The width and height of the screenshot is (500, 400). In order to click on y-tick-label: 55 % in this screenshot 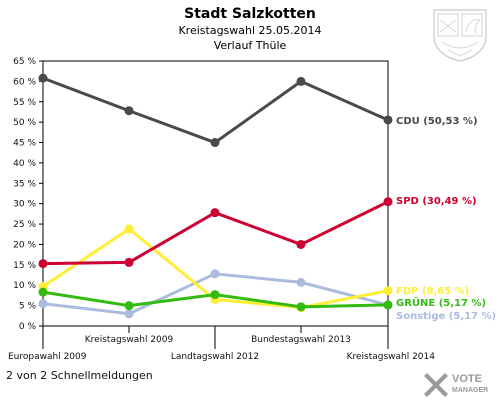, I will do `click(24, 103)`.